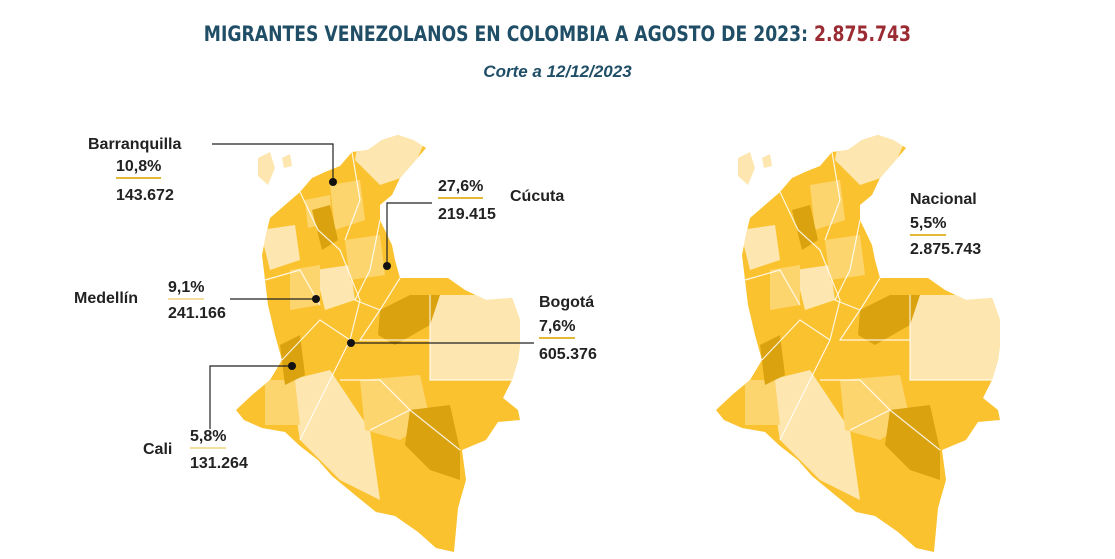 Image resolution: width=1115 pixels, height=559 pixels. Describe the element at coordinates (351, 343) in the screenshot. I see `marker-bogota` at that location.